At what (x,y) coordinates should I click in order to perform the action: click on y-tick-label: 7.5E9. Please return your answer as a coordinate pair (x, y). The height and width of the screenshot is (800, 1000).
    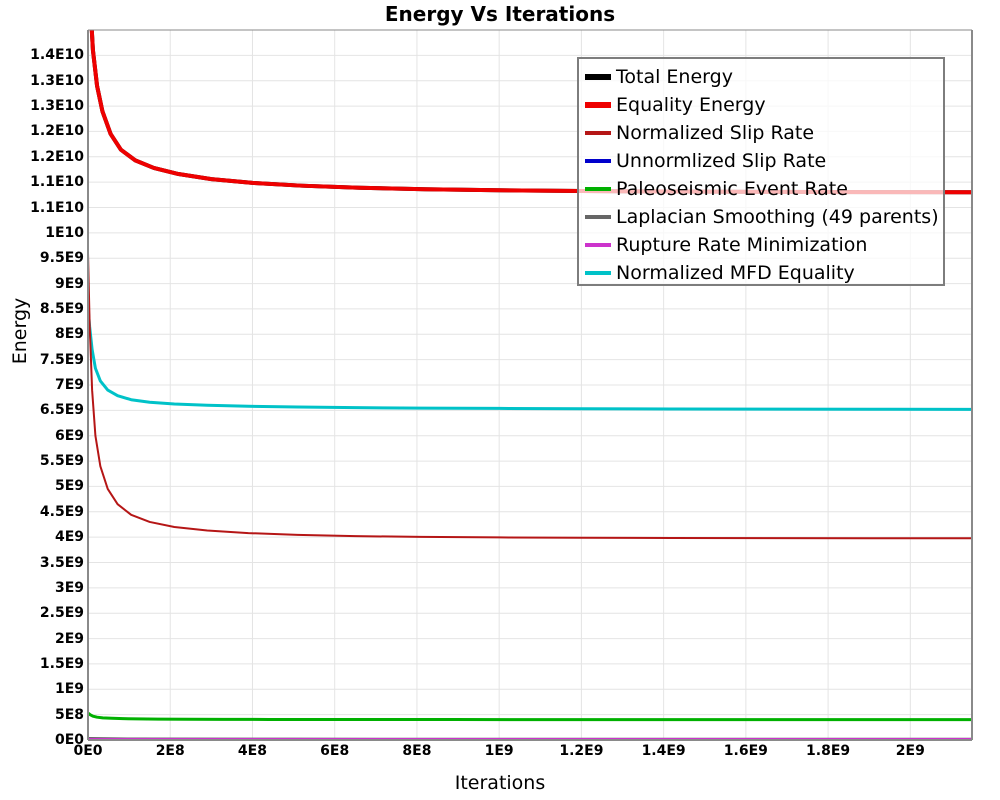
    Looking at the image, I should click on (61, 359).